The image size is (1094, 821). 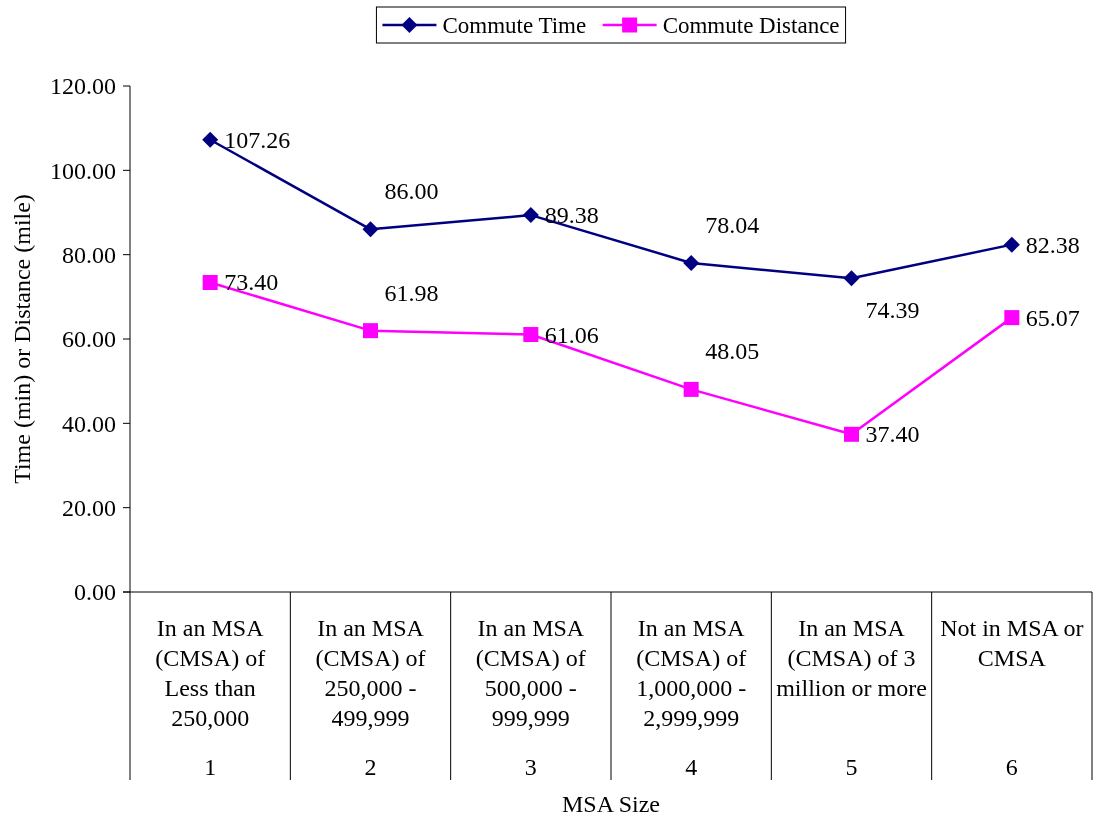 I want to click on y-tick-label: 40.00, so click(x=89, y=423).